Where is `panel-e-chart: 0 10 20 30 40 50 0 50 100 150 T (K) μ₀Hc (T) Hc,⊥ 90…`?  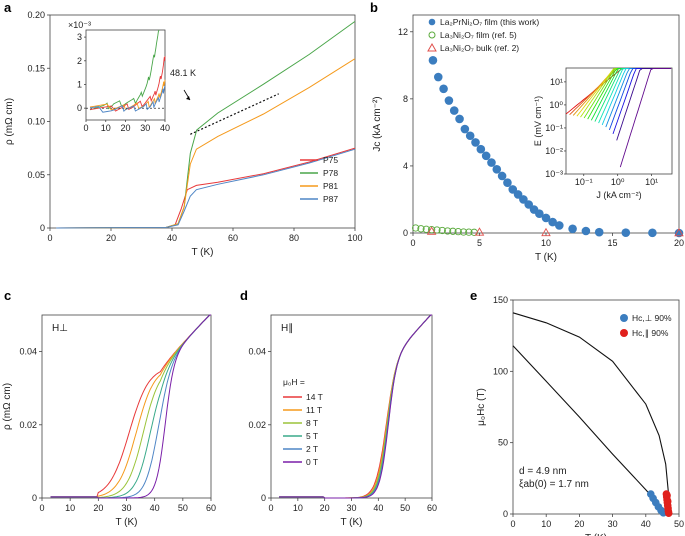
panel-e-chart: 0 10 20 30 40 50 0 50 100 150 T (K) μ₀Hc (T) Hc,⊥ 90… is located at coordinates (580, 415).